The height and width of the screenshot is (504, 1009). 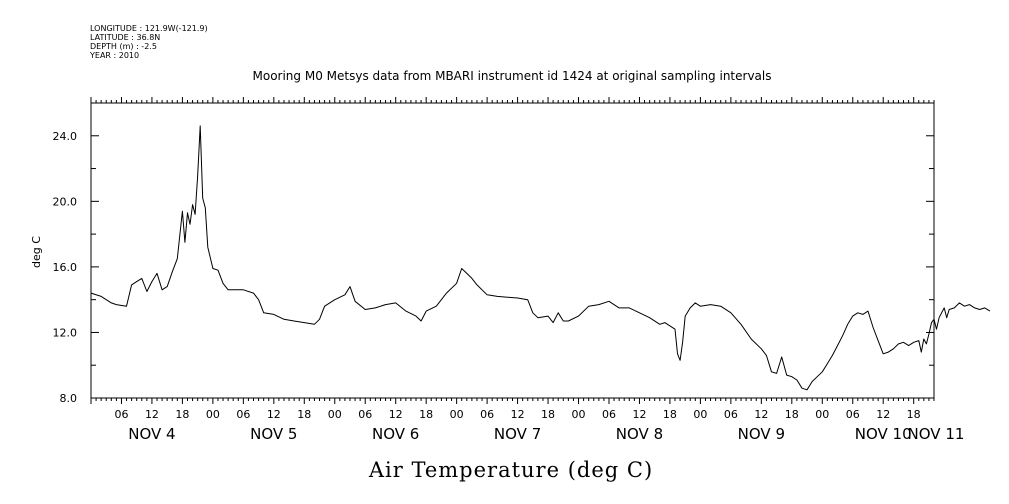 What do you see at coordinates (395, 434) in the screenshot?
I see `x-day-label: NOV 6` at bounding box center [395, 434].